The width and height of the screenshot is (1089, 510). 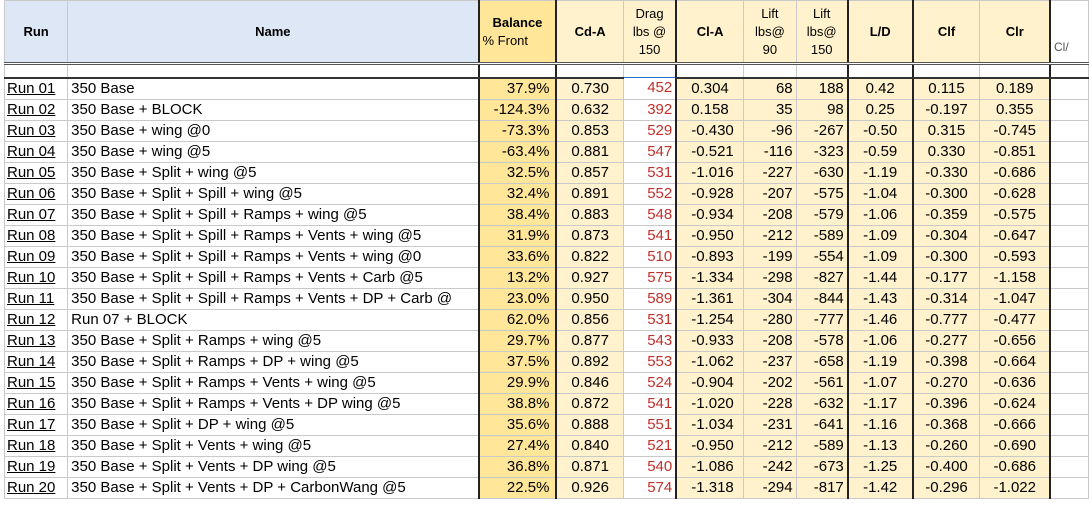 What do you see at coordinates (946, 130) in the screenshot?
I see `clf-cell: 0.315` at bounding box center [946, 130].